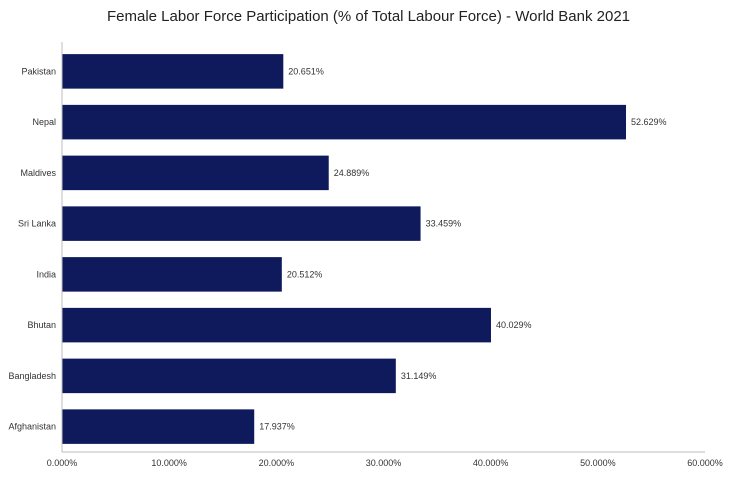  Describe the element at coordinates (277, 463) in the screenshot. I see `x-tick-label: 20.000%` at that location.